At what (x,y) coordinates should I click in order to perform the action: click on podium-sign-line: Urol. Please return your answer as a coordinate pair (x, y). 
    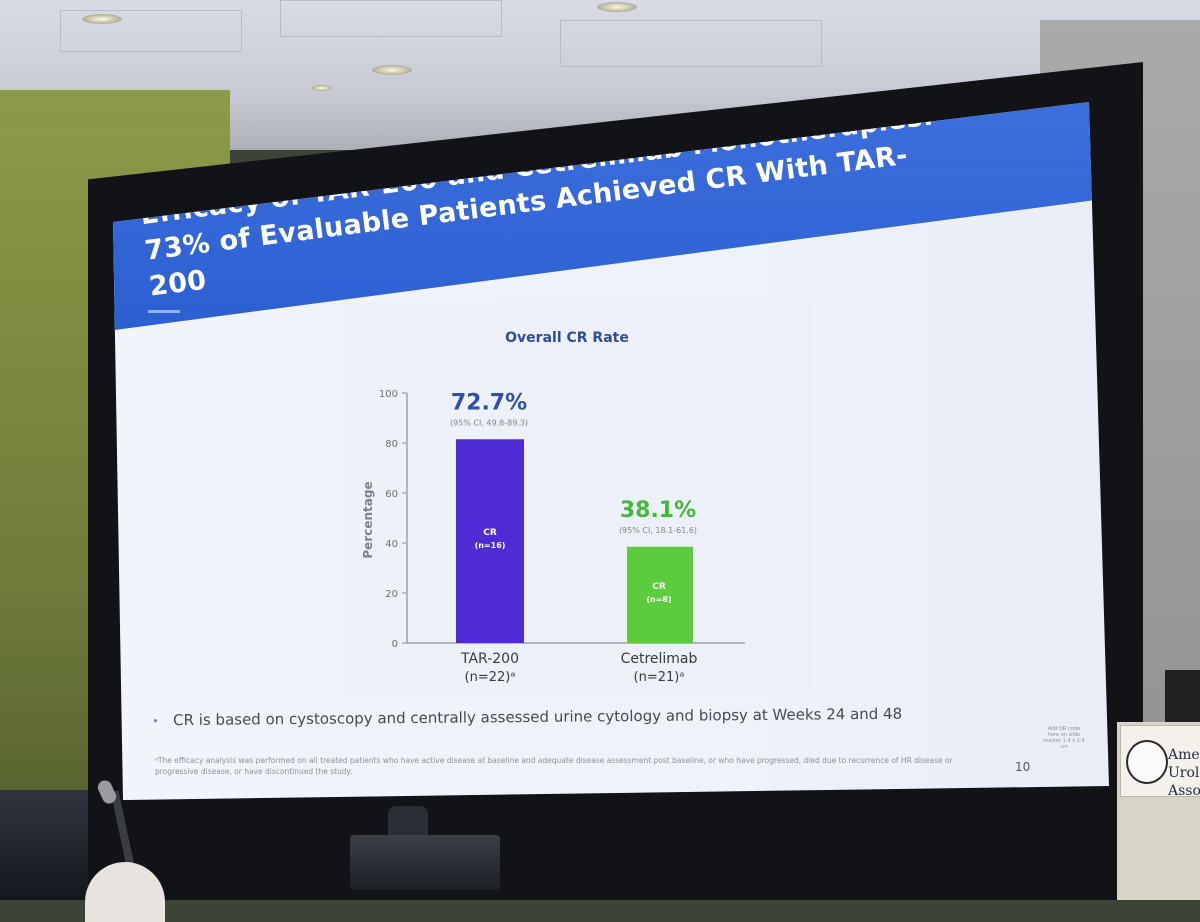
    Looking at the image, I should click on (1184, 773).